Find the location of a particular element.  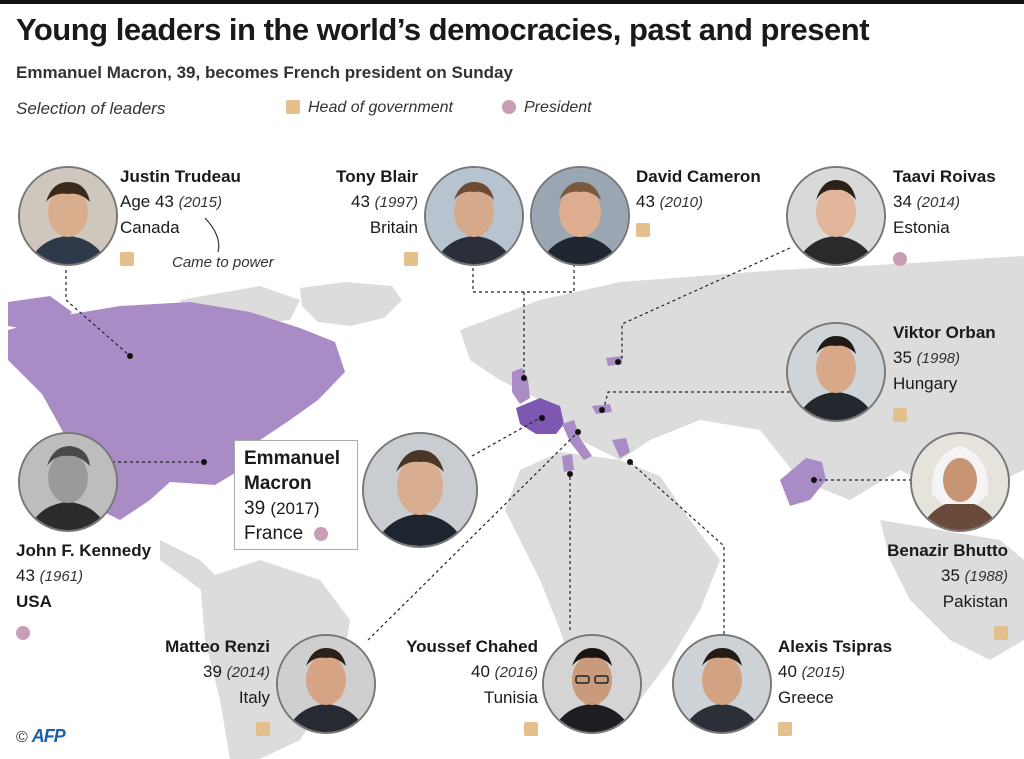

dot-hungary is located at coordinates (602, 410).